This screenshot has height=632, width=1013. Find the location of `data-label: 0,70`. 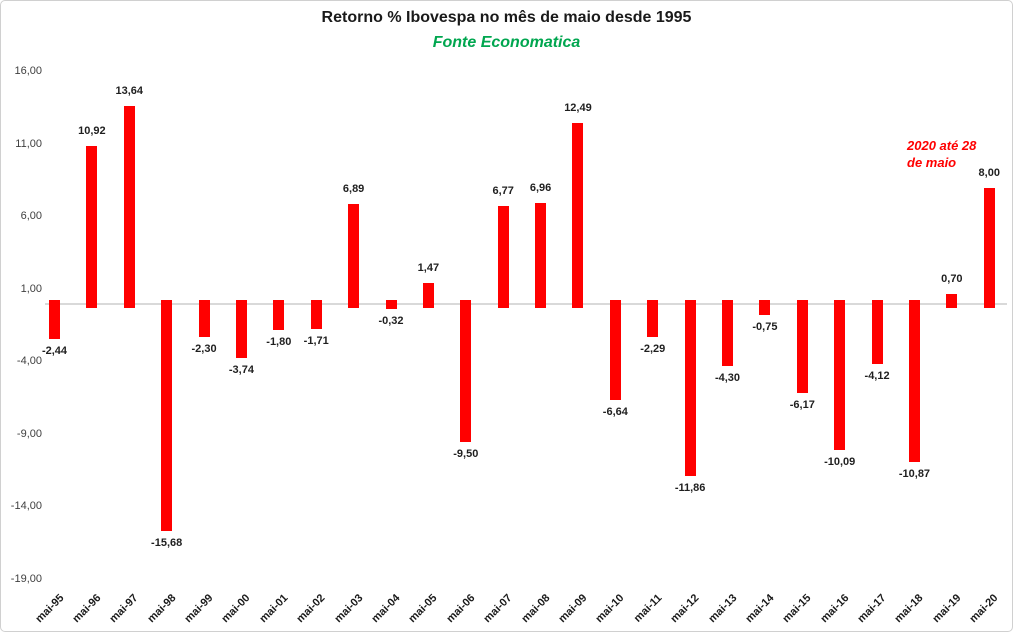

data-label: 0,70 is located at coordinates (952, 278).